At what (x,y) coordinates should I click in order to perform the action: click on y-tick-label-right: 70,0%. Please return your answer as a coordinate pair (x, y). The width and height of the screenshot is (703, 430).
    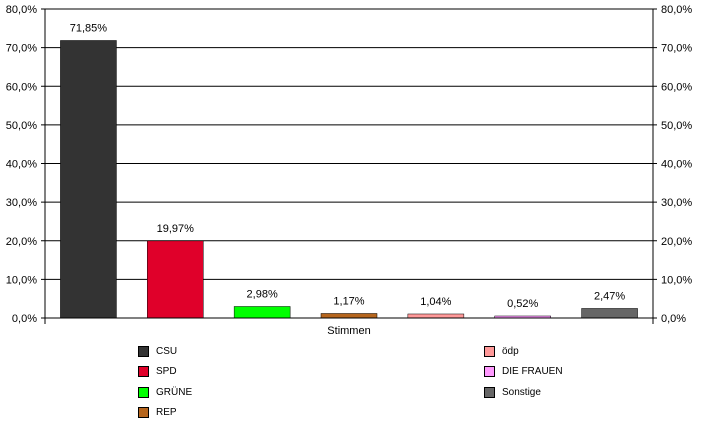
    Looking at the image, I should click on (676, 49).